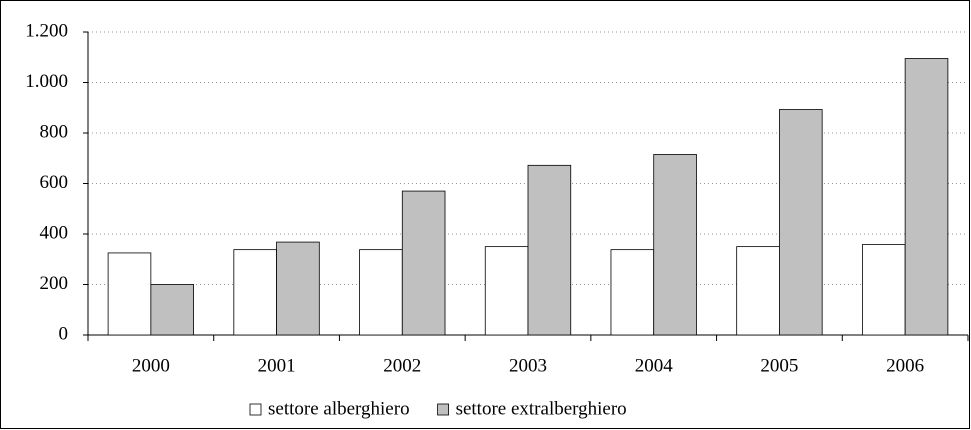  Describe the element at coordinates (151, 365) in the screenshot. I see `x-tick-label: 2000` at that location.